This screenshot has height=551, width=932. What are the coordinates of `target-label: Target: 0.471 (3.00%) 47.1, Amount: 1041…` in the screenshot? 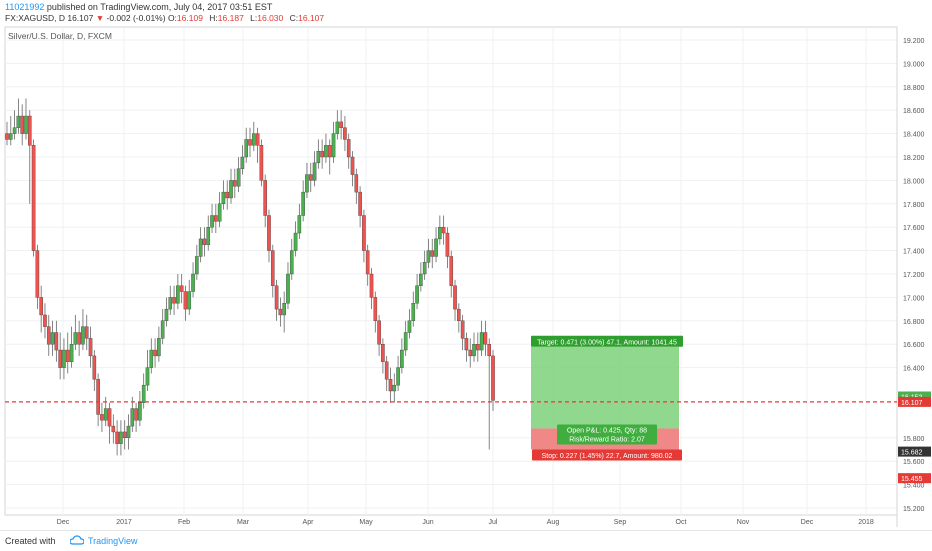 It's located at (607, 342).